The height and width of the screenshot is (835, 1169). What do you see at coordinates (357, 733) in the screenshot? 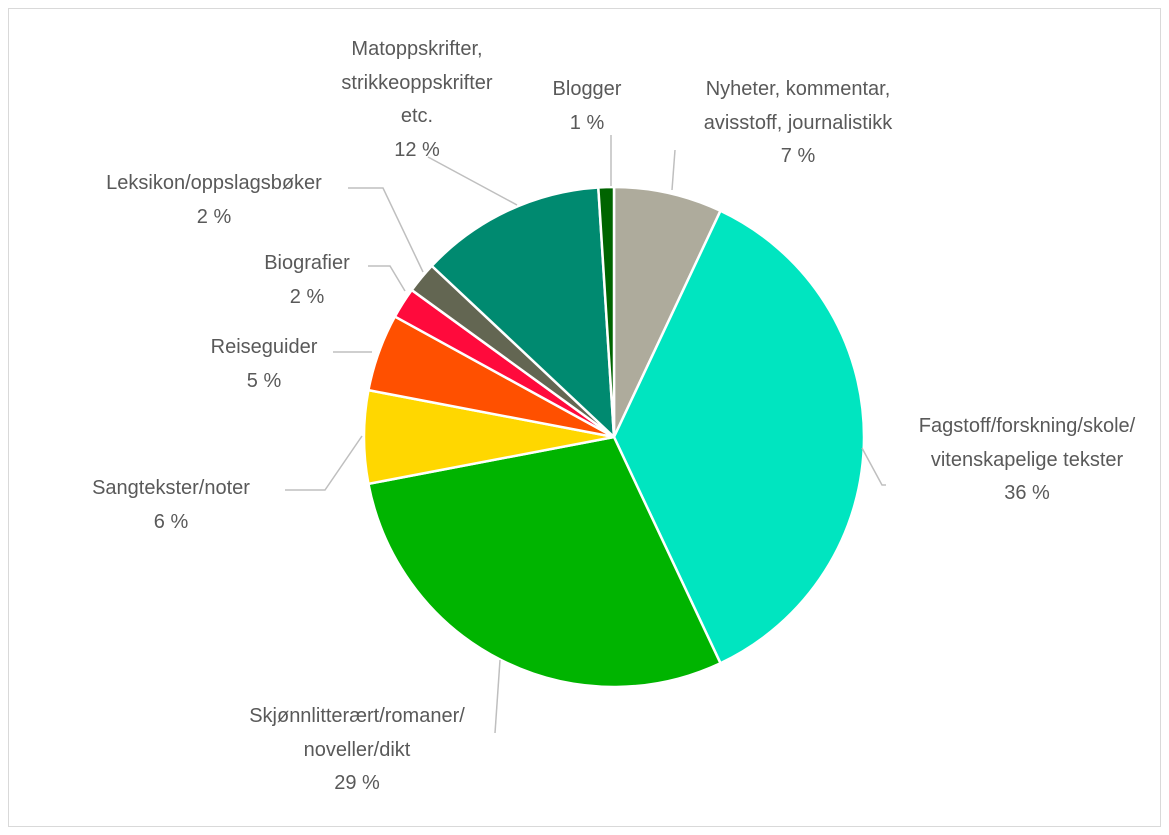
I see `slice-label: Skjønnlitterært/romaner/ noveller/dikt` at bounding box center [357, 733].